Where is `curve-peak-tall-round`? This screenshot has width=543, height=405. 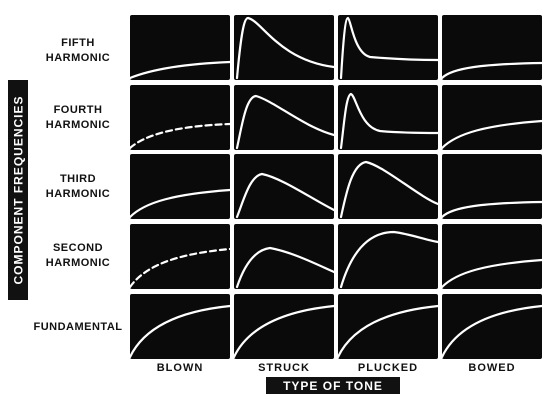
curve-peak-tall-round is located at coordinates (389, 189).